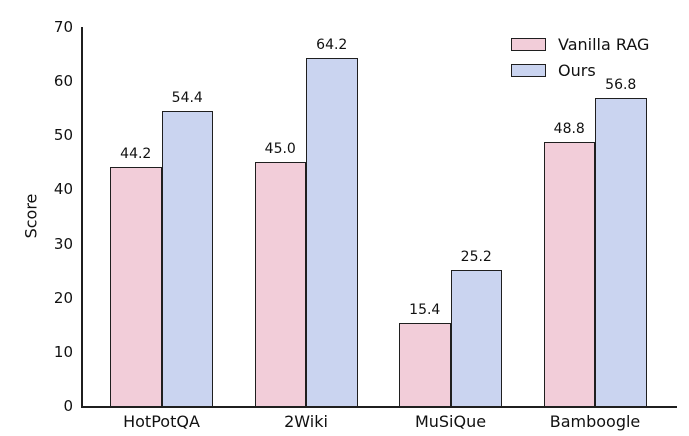 This screenshot has height=436, width=689. What do you see at coordinates (63, 297) in the screenshot?
I see `y-tick-20: 20` at bounding box center [63, 297].